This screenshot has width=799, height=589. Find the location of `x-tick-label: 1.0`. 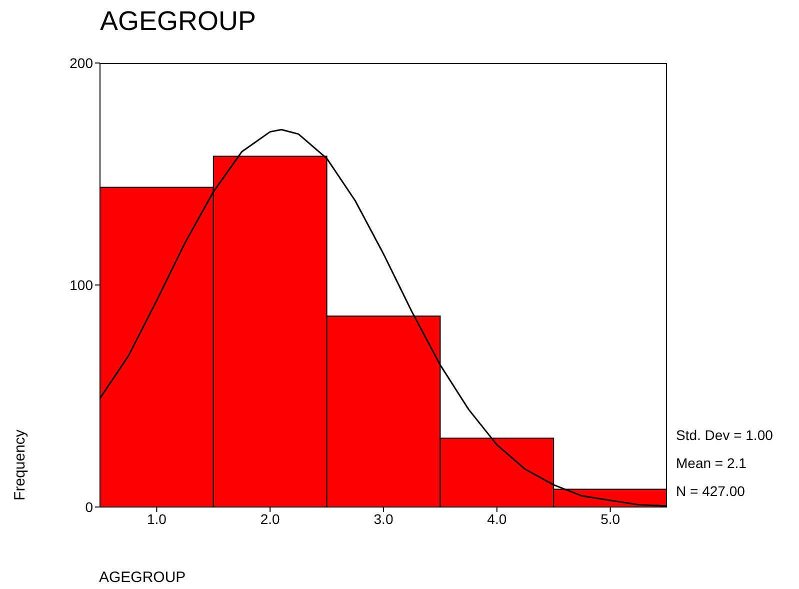

x-tick-label: 1.0 is located at coordinates (156, 518).